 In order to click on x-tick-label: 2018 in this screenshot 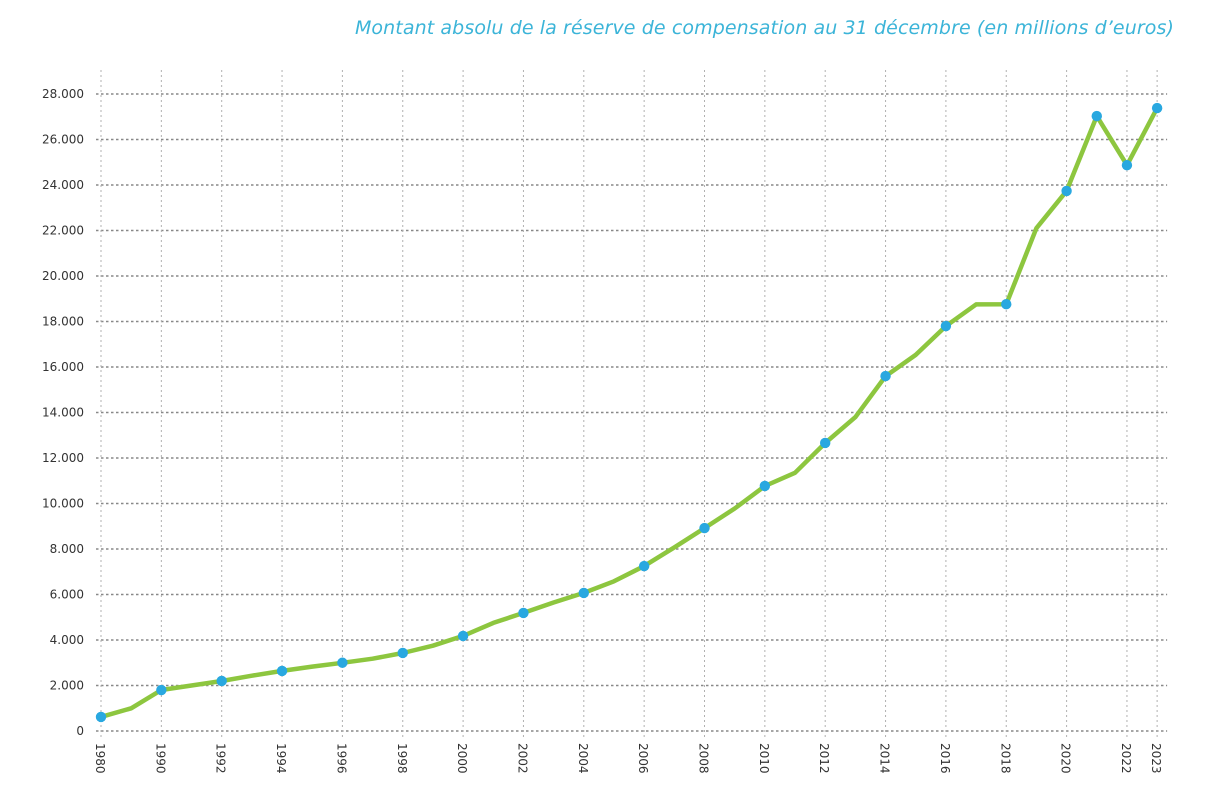, I will do `click(1005, 758)`.